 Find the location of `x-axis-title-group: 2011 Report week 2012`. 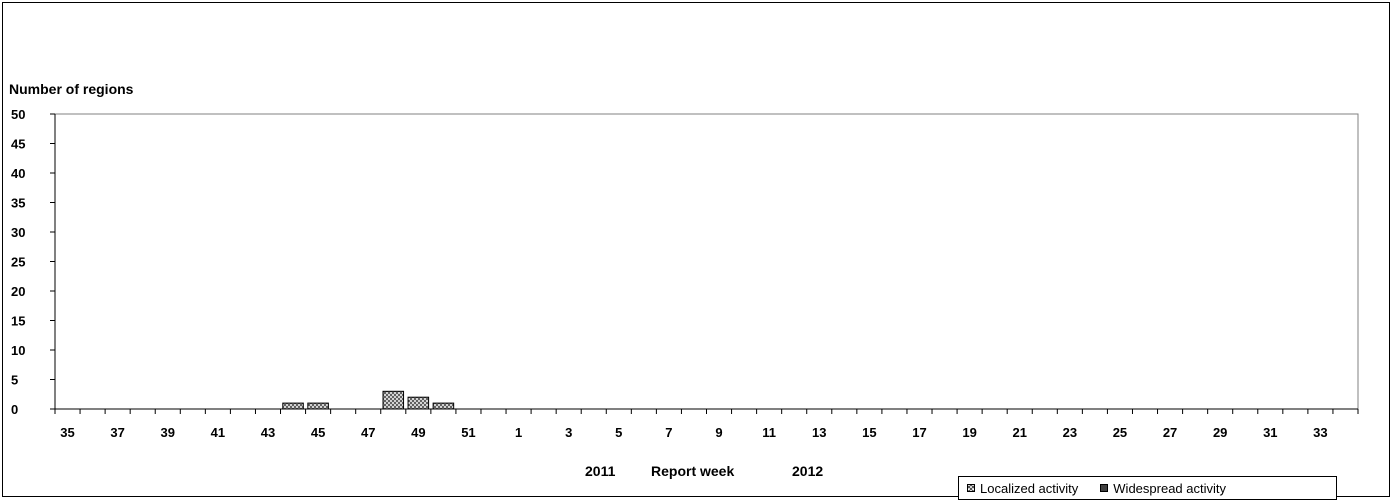

x-axis-title-group: 2011 Report week 2012 is located at coordinates (704, 471).